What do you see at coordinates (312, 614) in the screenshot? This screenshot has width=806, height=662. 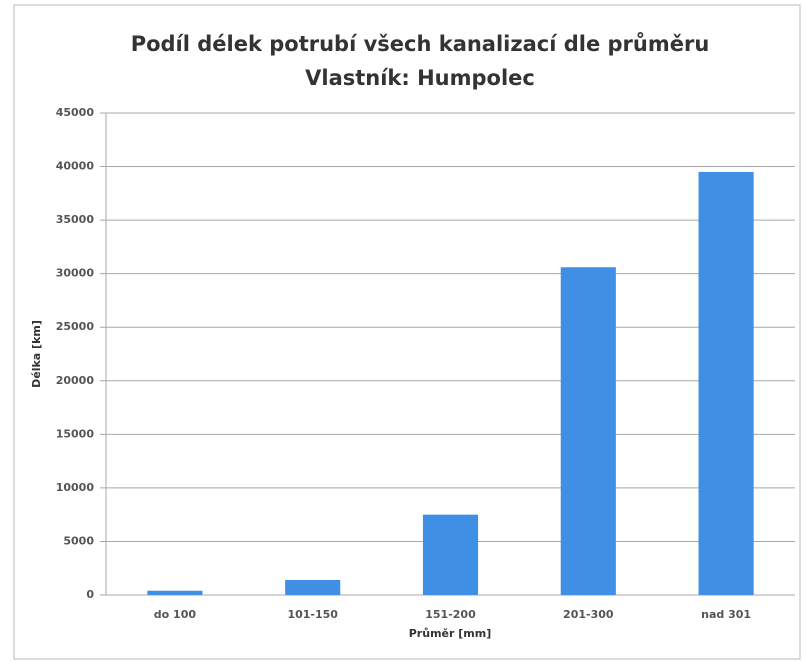 I see `x-tick-label: 101-150` at bounding box center [312, 614].